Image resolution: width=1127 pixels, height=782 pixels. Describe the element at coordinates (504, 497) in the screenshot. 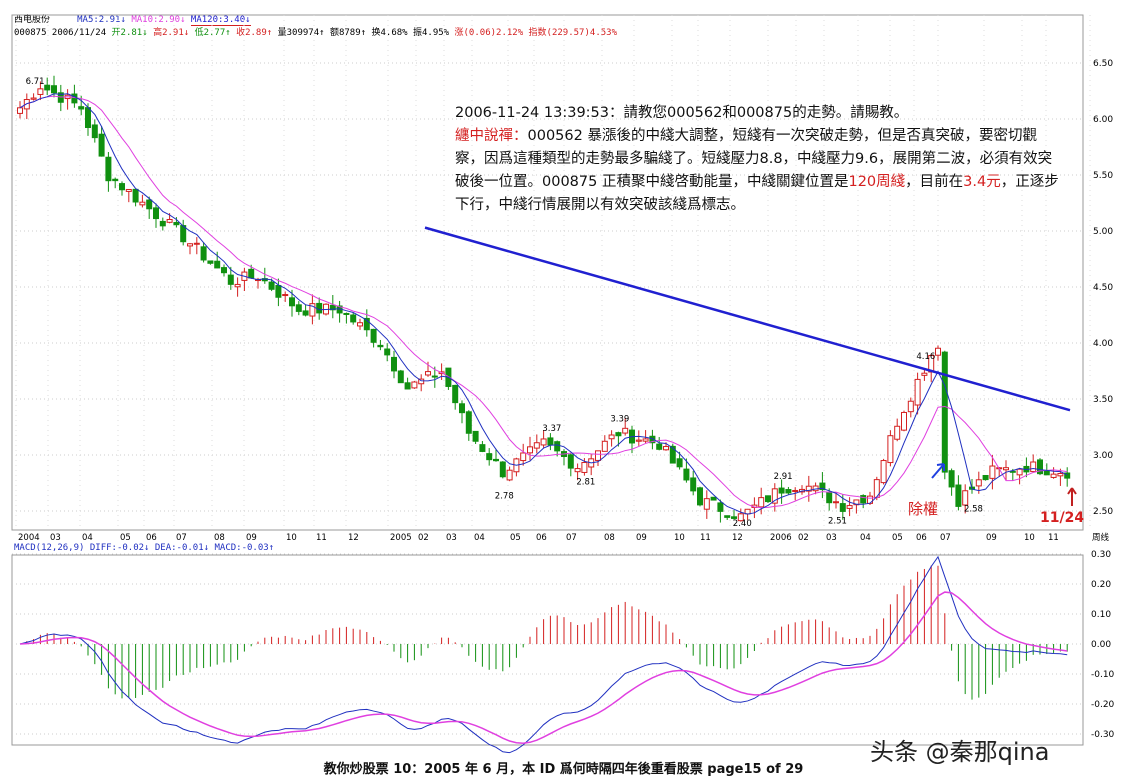

I see `price-label: 2.78` at that location.